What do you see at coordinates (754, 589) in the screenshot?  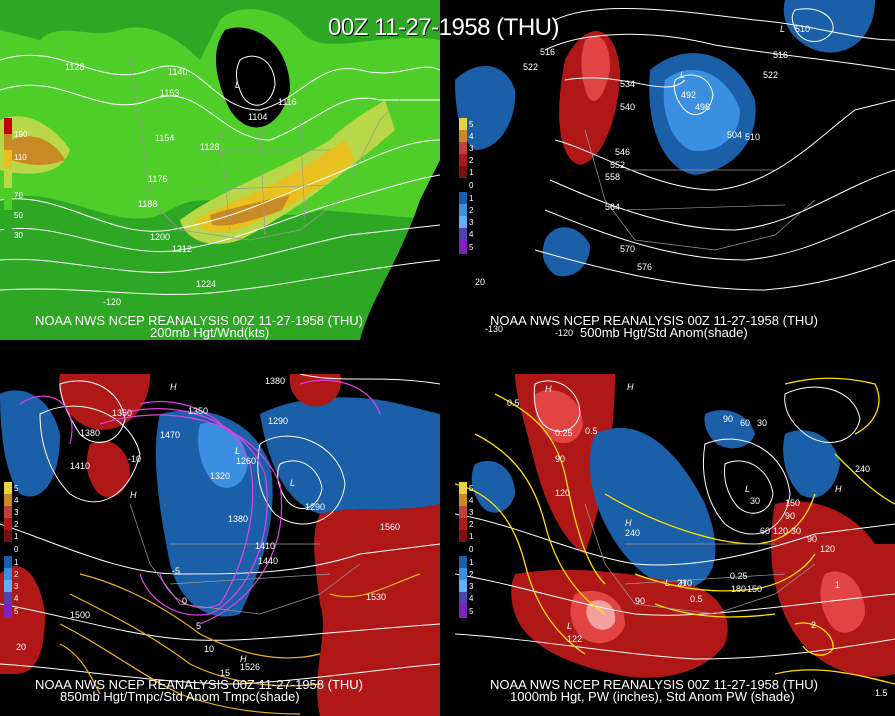 I see `svg-text: 150` at bounding box center [754, 589].